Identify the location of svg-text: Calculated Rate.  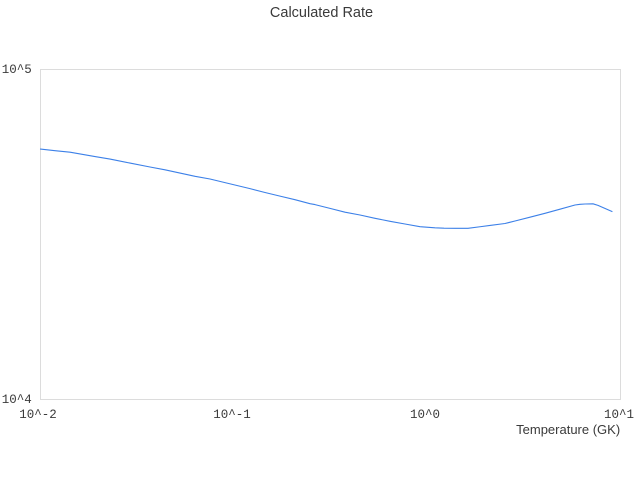
(321, 13).